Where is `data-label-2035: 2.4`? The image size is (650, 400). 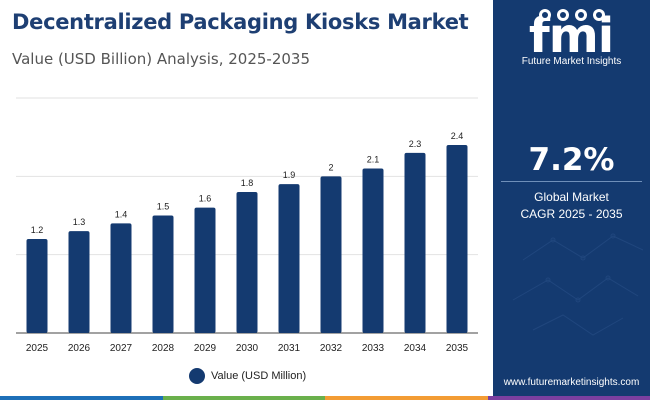
data-label-2035: 2.4 is located at coordinates (457, 136).